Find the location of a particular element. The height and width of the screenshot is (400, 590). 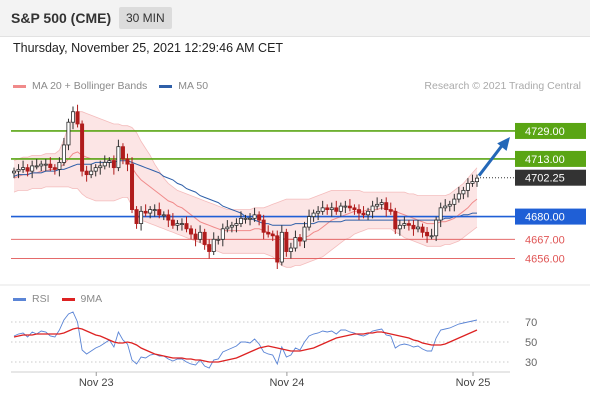

level-label-resistance: 4713.00 is located at coordinates (545, 160).